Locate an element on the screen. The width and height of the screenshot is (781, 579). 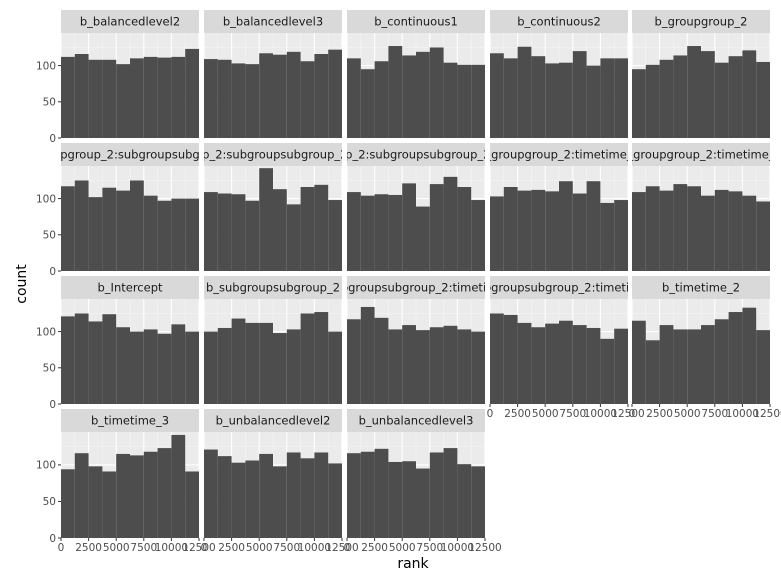
x-tick-label: 0 is located at coordinates (347, 548).